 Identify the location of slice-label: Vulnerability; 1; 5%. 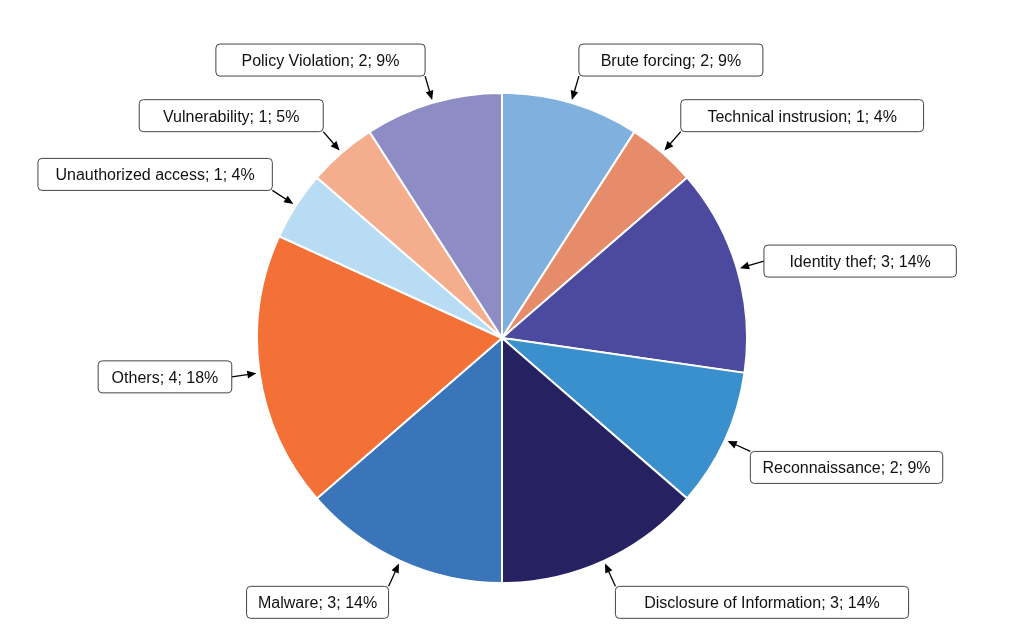
(231, 116).